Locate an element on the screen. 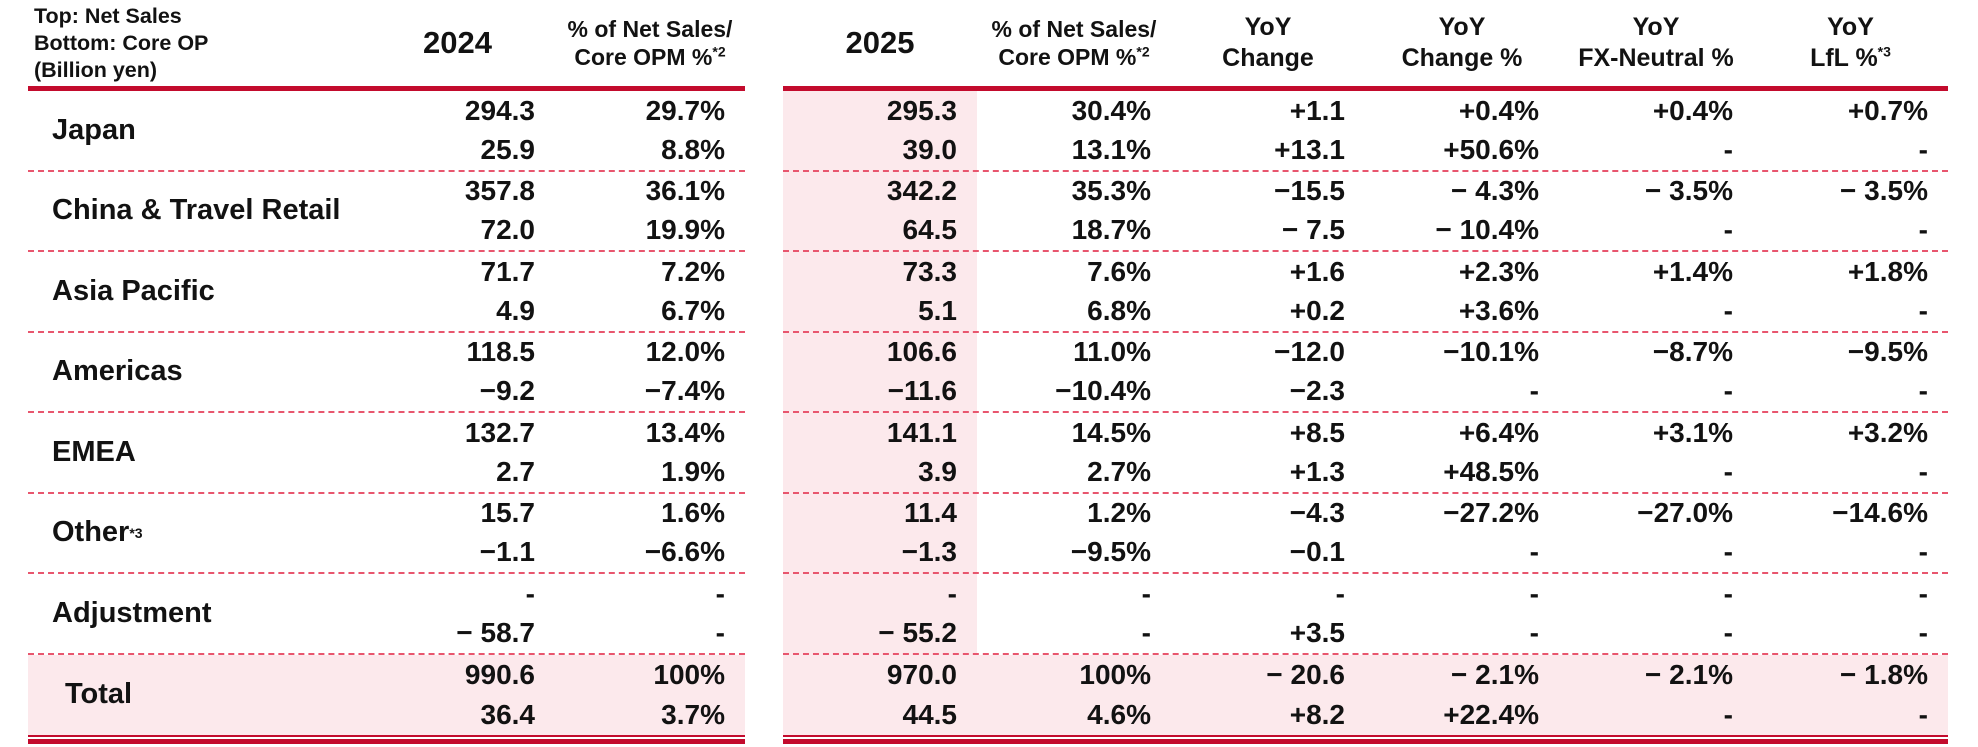  row-total: Total 990.6 36.4 100% 3.7% is located at coordinates (386, 695).